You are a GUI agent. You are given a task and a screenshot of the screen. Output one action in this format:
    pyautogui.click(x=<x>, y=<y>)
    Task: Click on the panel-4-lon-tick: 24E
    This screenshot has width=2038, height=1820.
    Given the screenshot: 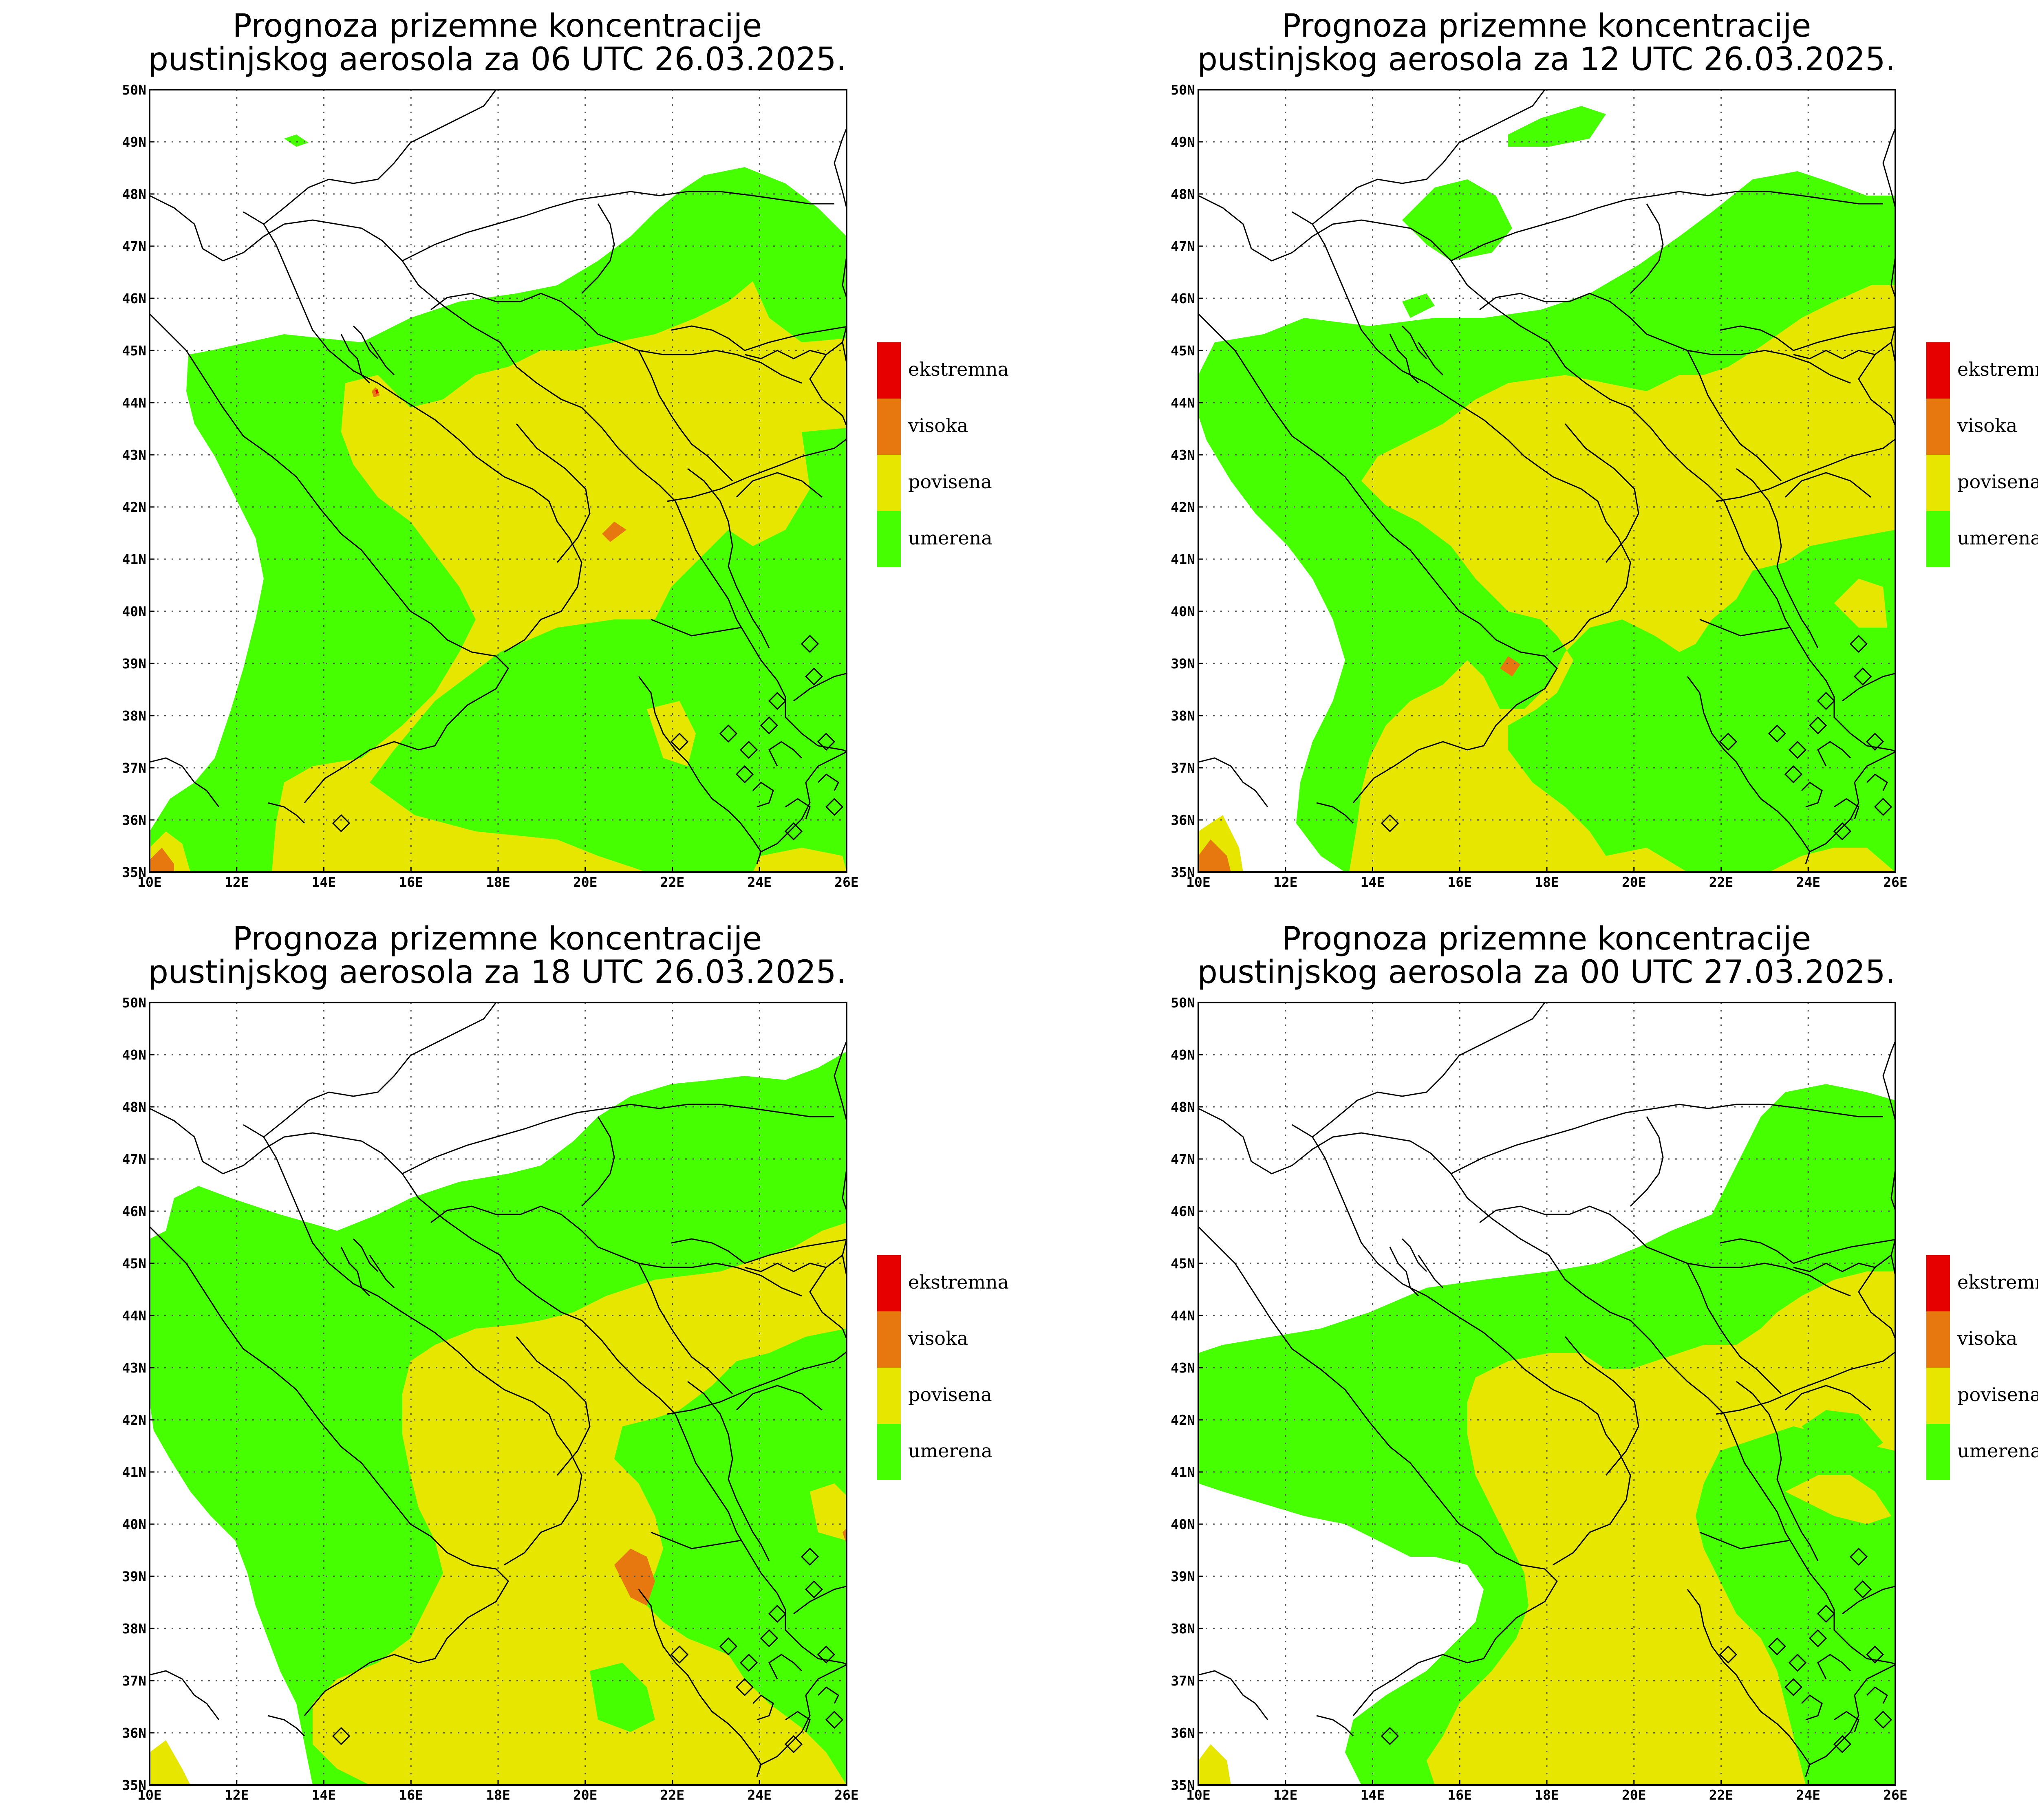 What is the action you would take?
    pyautogui.click(x=1808, y=1795)
    